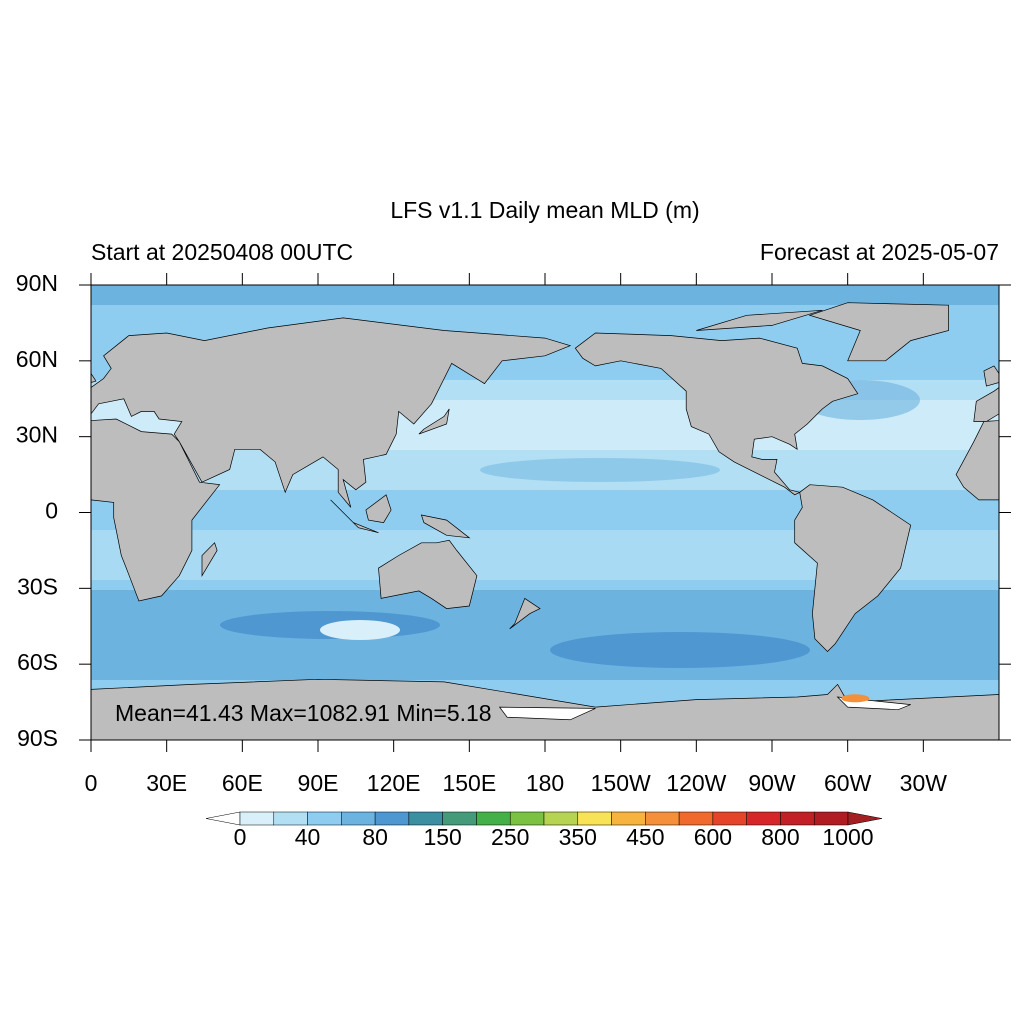  What do you see at coordinates (547, 713) in the screenshot?
I see `ice-shelf` at bounding box center [547, 713].